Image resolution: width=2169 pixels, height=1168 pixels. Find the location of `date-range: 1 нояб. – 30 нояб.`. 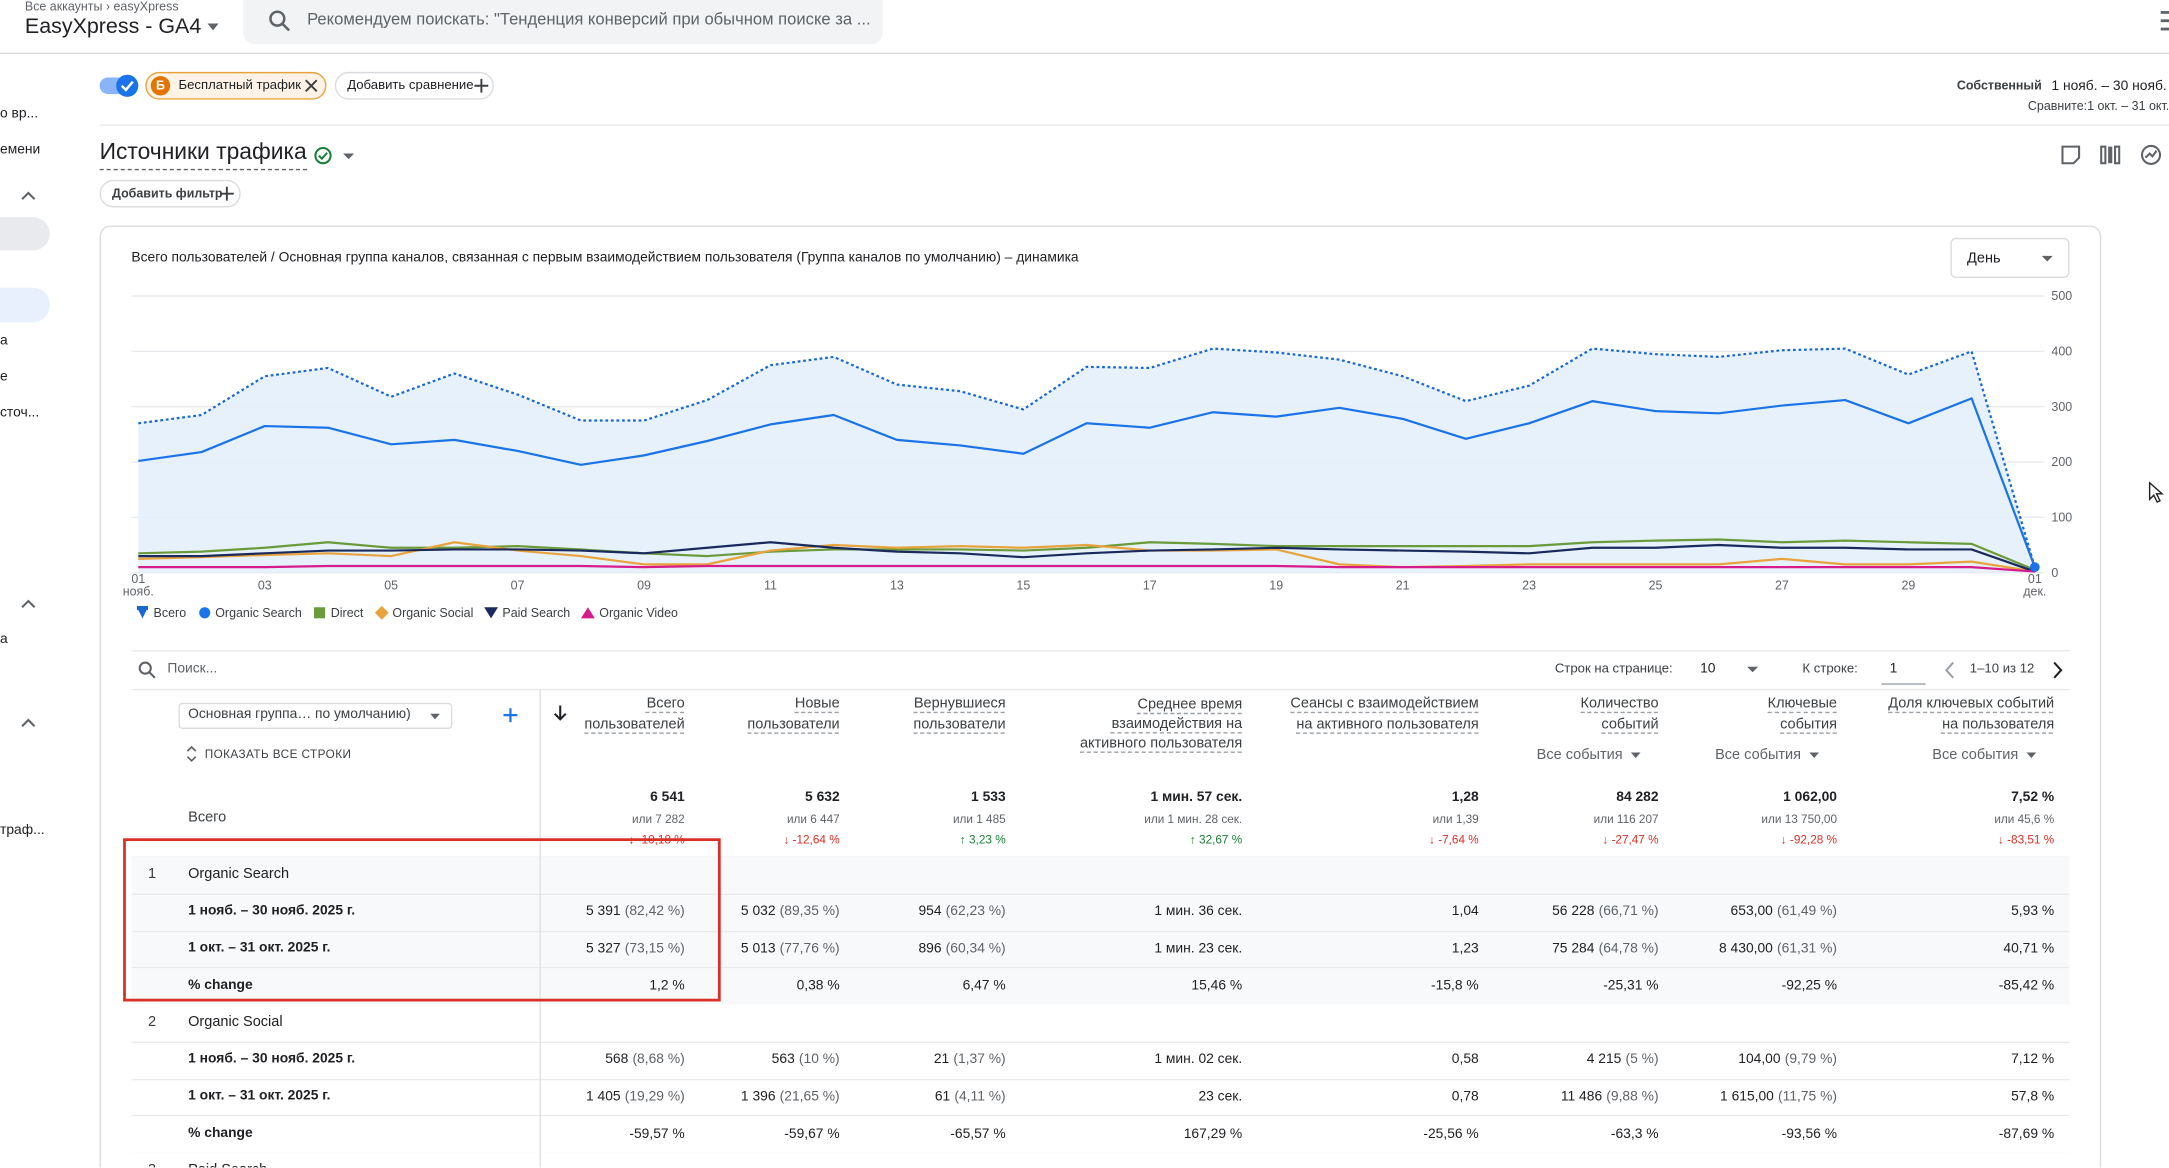

date-range: 1 нояб. – 30 нояб. is located at coordinates (2109, 86).